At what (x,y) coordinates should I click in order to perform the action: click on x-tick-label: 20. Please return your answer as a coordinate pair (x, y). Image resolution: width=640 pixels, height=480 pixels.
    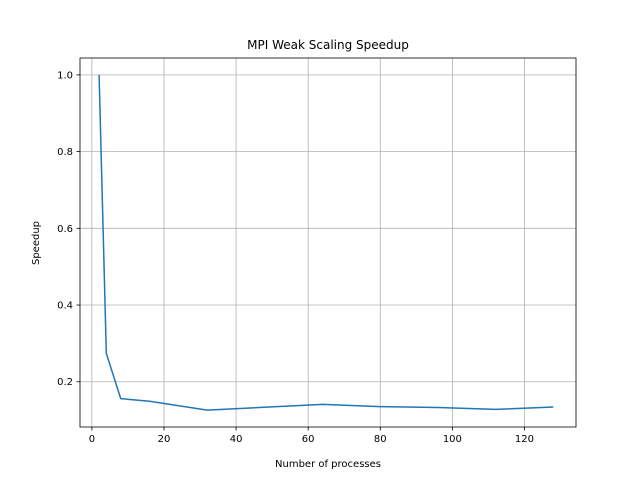
    Looking at the image, I should click on (164, 439).